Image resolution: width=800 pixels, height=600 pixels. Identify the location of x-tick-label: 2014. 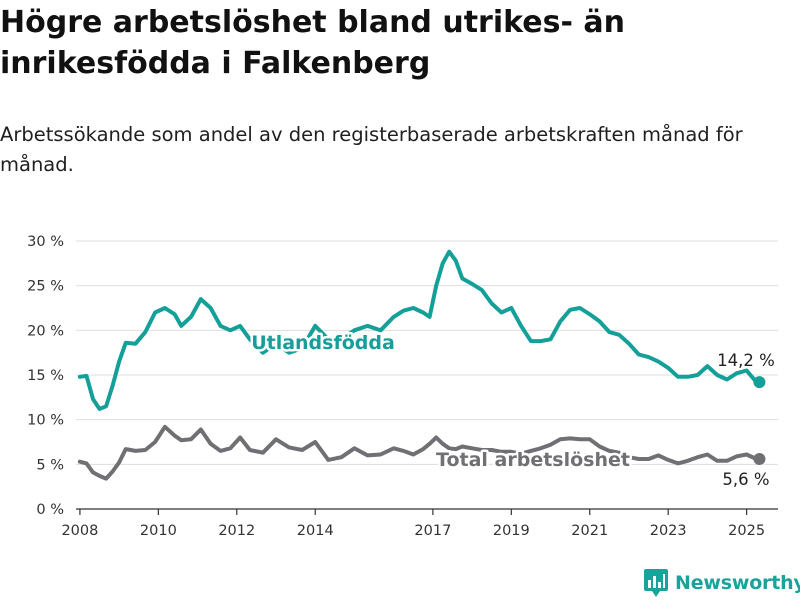
(315, 531).